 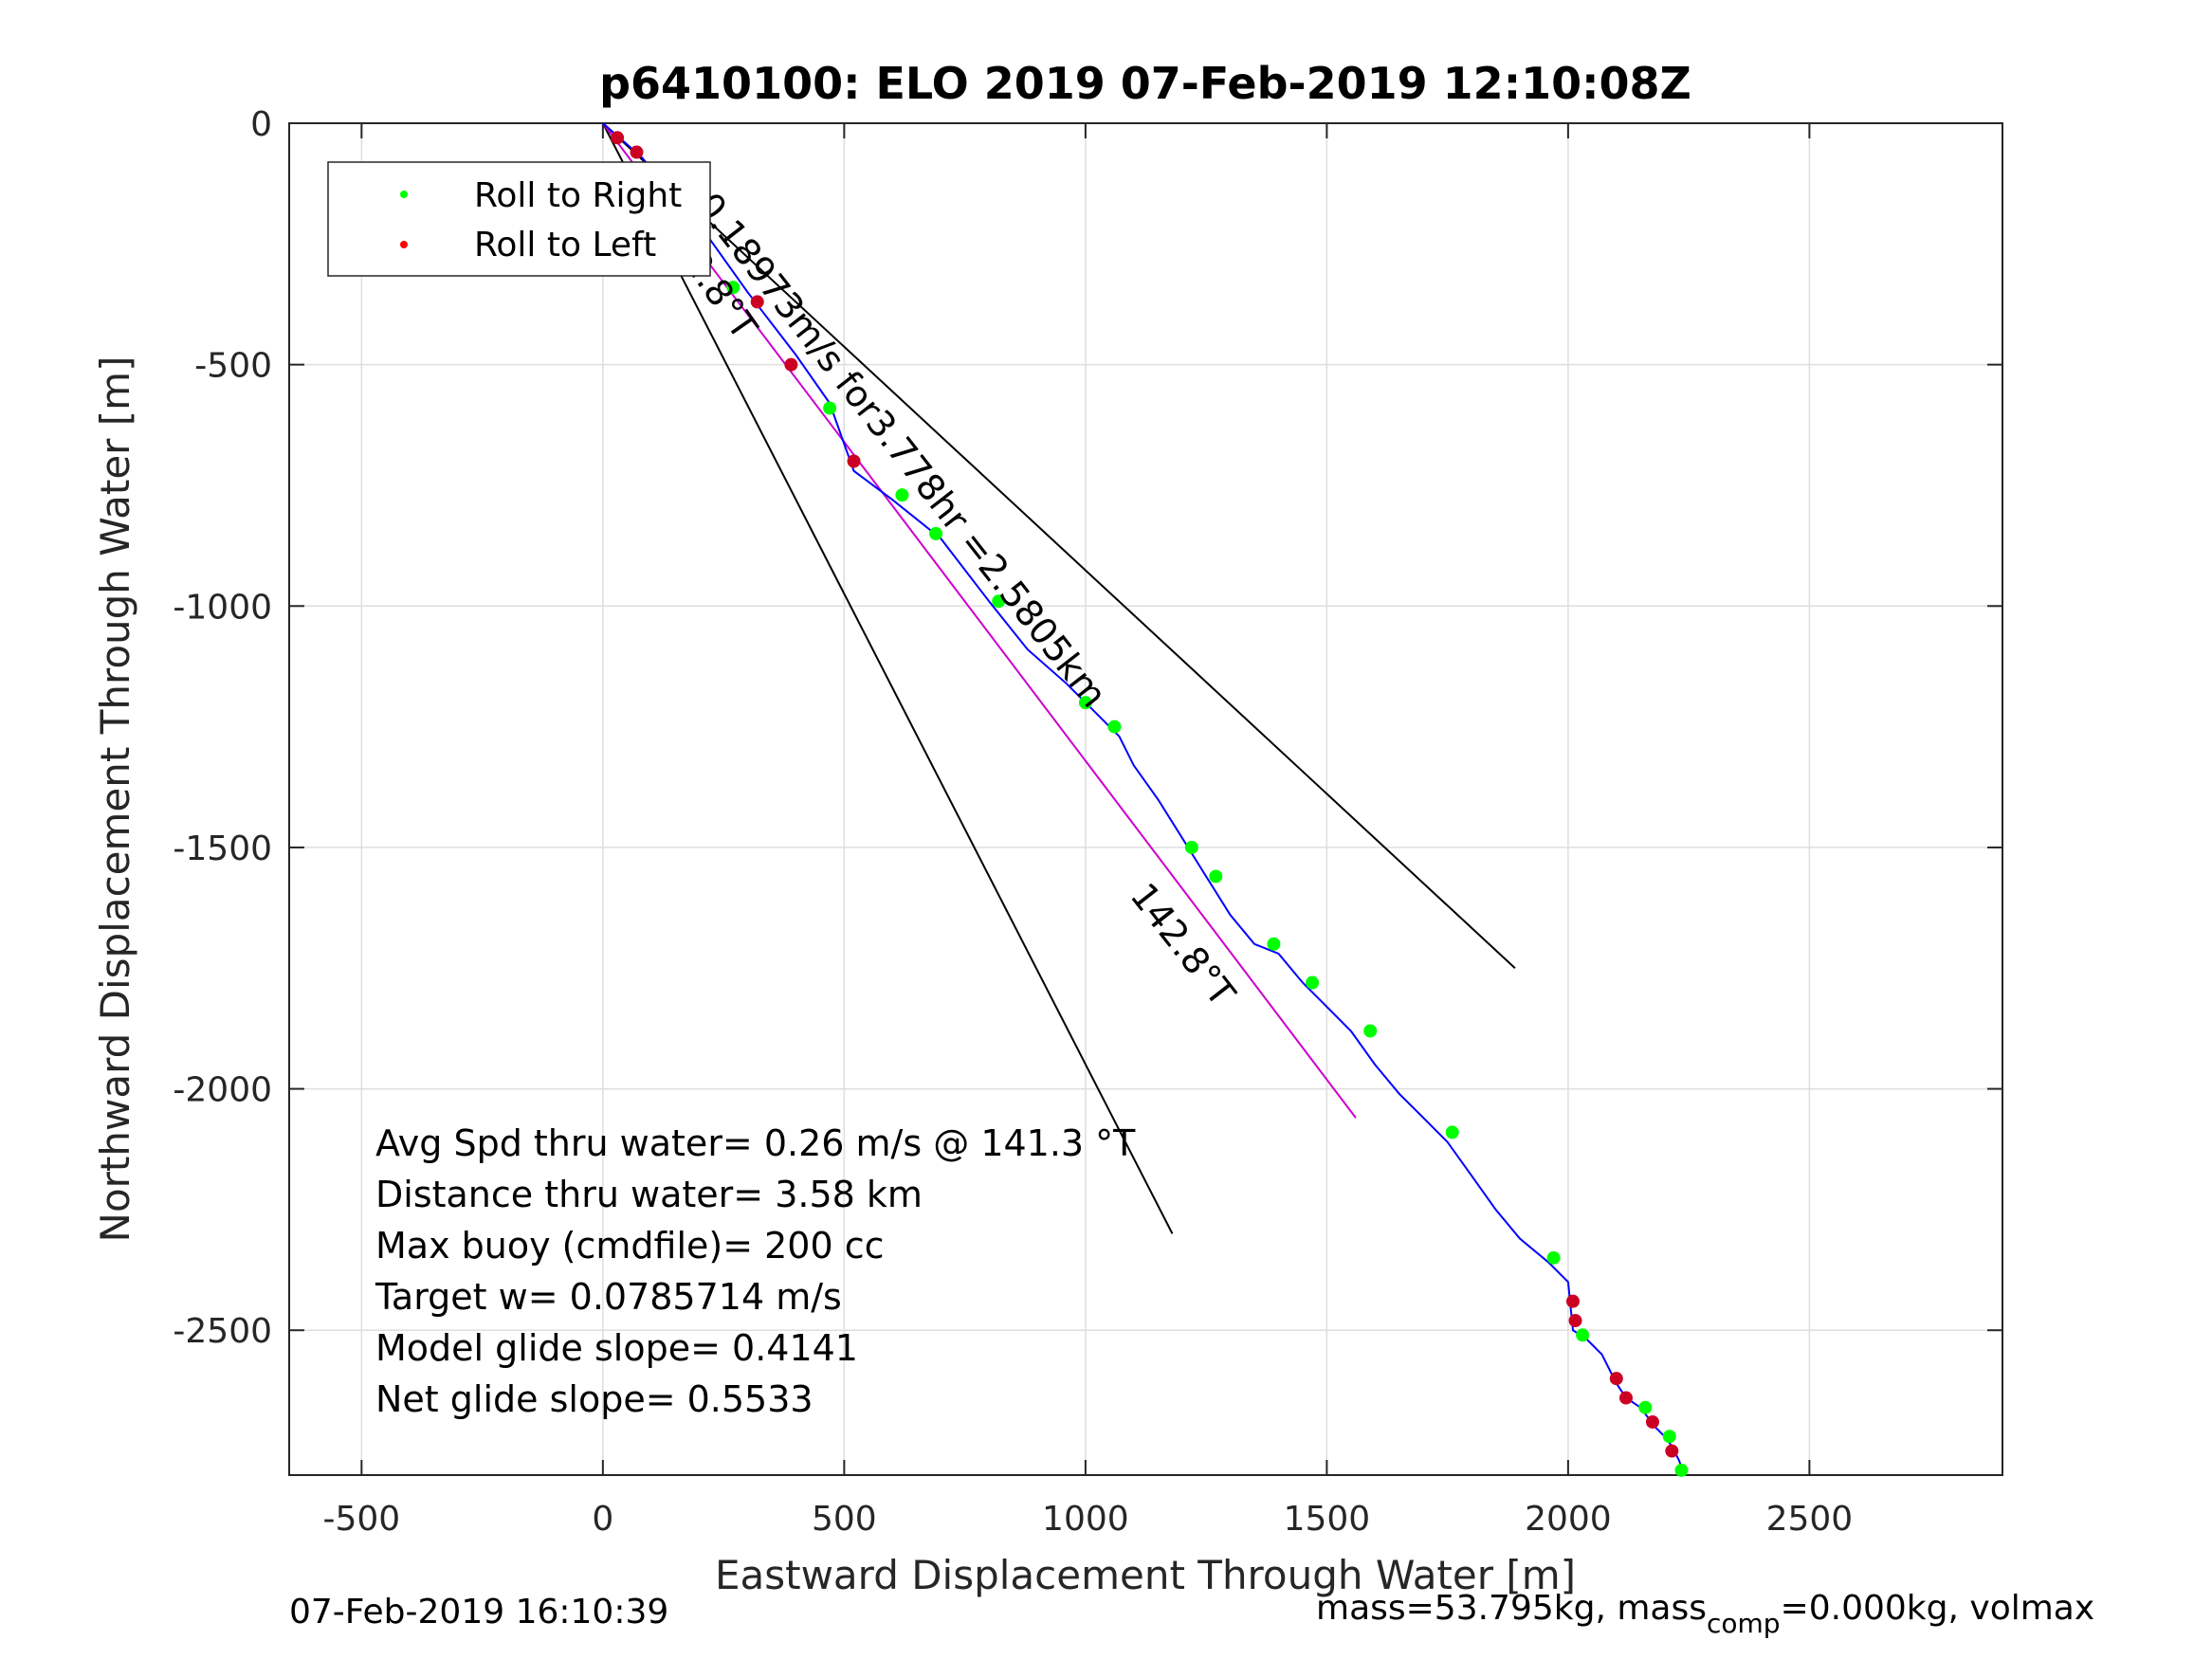 What do you see at coordinates (1568, 1519) in the screenshot?
I see `x-tick-label: 2000` at bounding box center [1568, 1519].